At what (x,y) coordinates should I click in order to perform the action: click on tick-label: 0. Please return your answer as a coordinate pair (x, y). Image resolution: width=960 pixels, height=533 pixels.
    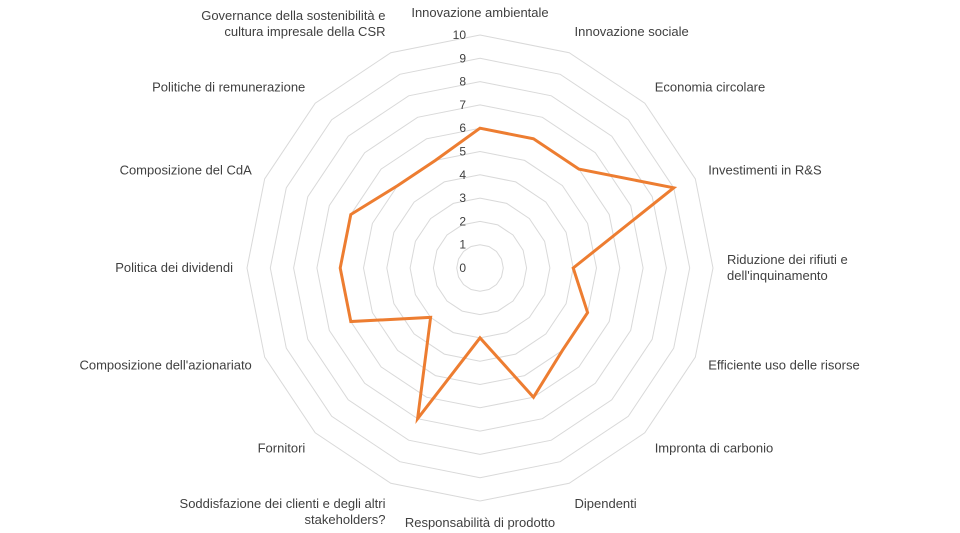
    Looking at the image, I should click on (462, 268).